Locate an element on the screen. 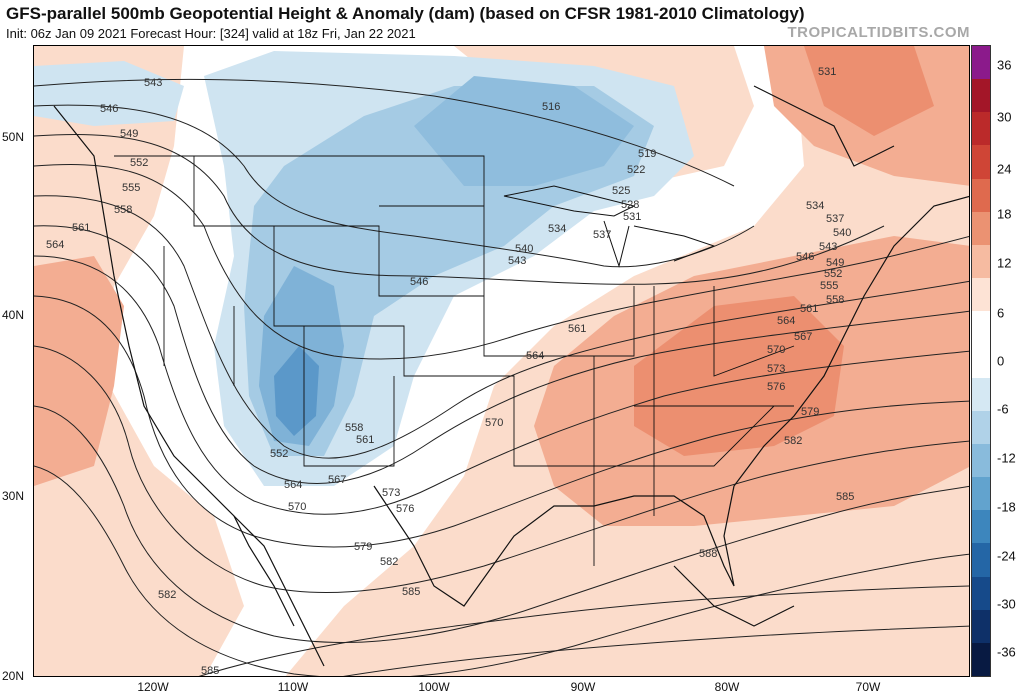 The width and height of the screenshot is (1024, 696). contour-label: 516 is located at coordinates (551, 107).